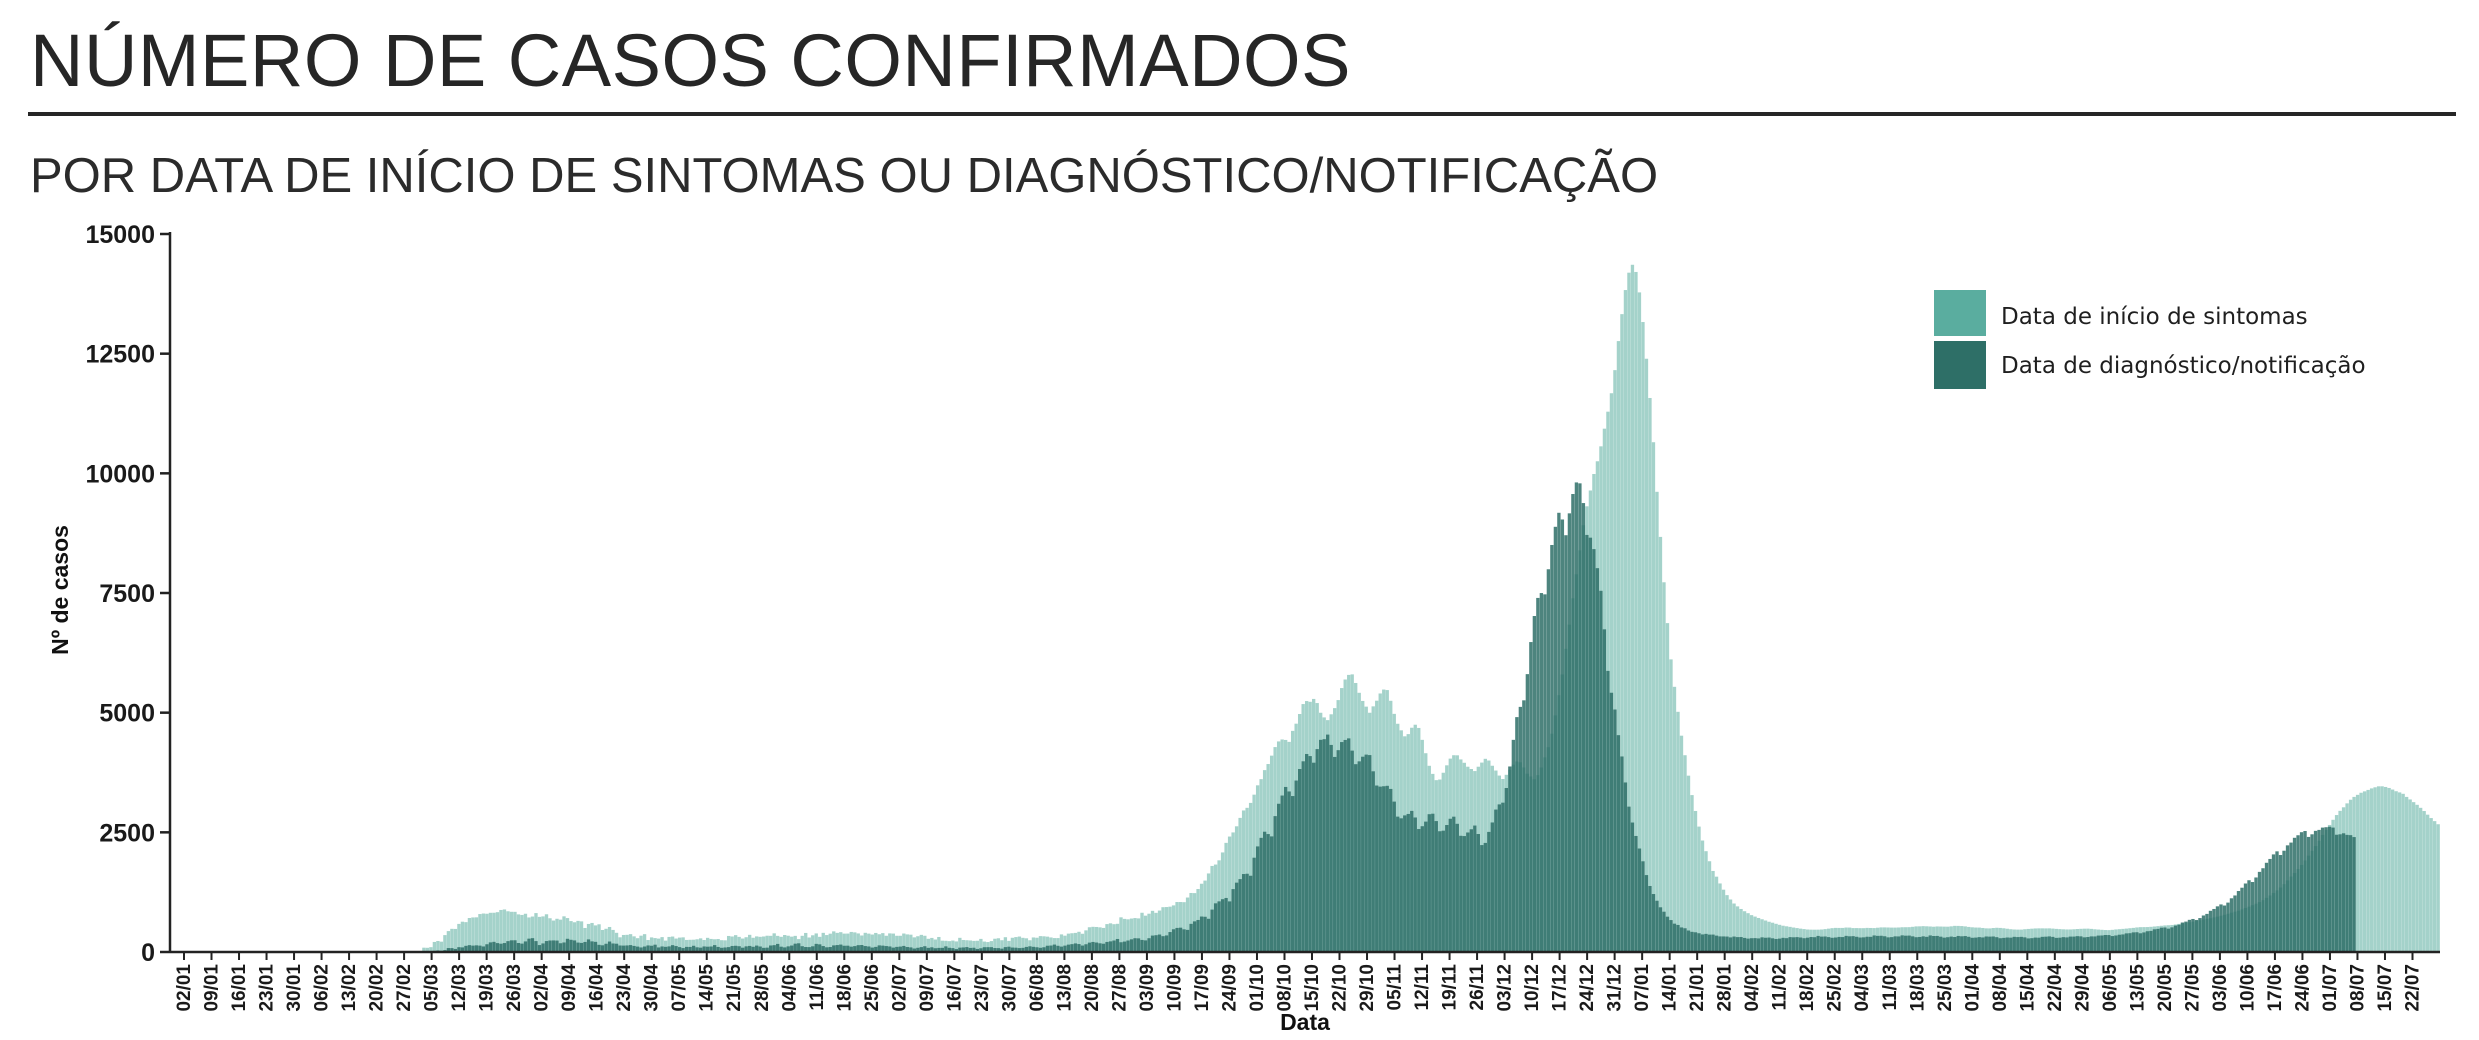  Describe the element at coordinates (1532, 988) in the screenshot. I see `x-tick-label-49: 10/12` at that location.